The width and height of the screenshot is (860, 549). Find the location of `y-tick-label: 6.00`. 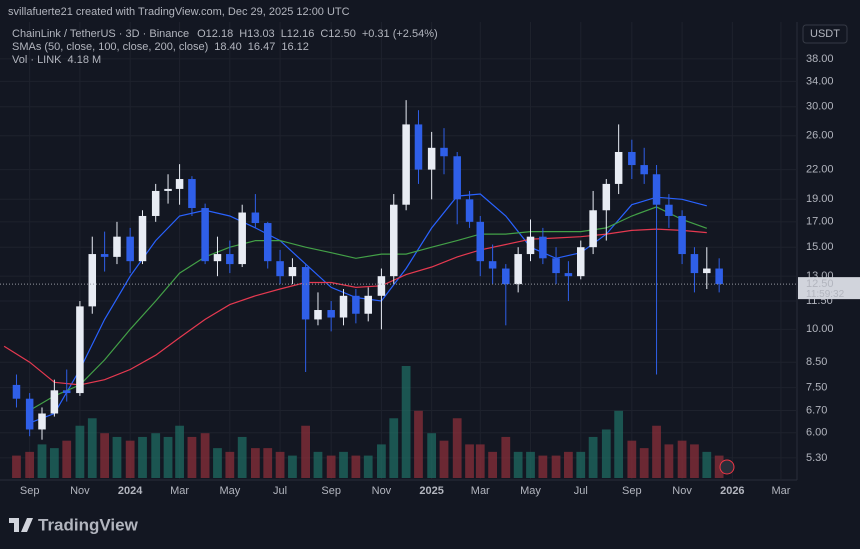

y-tick-label: 6.00 is located at coordinates (816, 433).